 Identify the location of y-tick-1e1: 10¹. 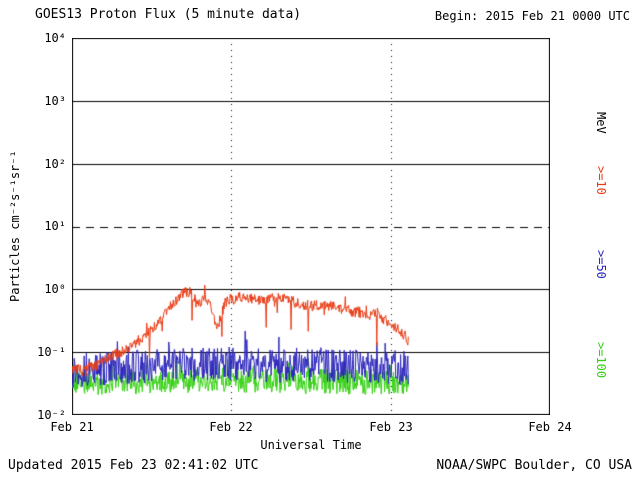
(55, 226).